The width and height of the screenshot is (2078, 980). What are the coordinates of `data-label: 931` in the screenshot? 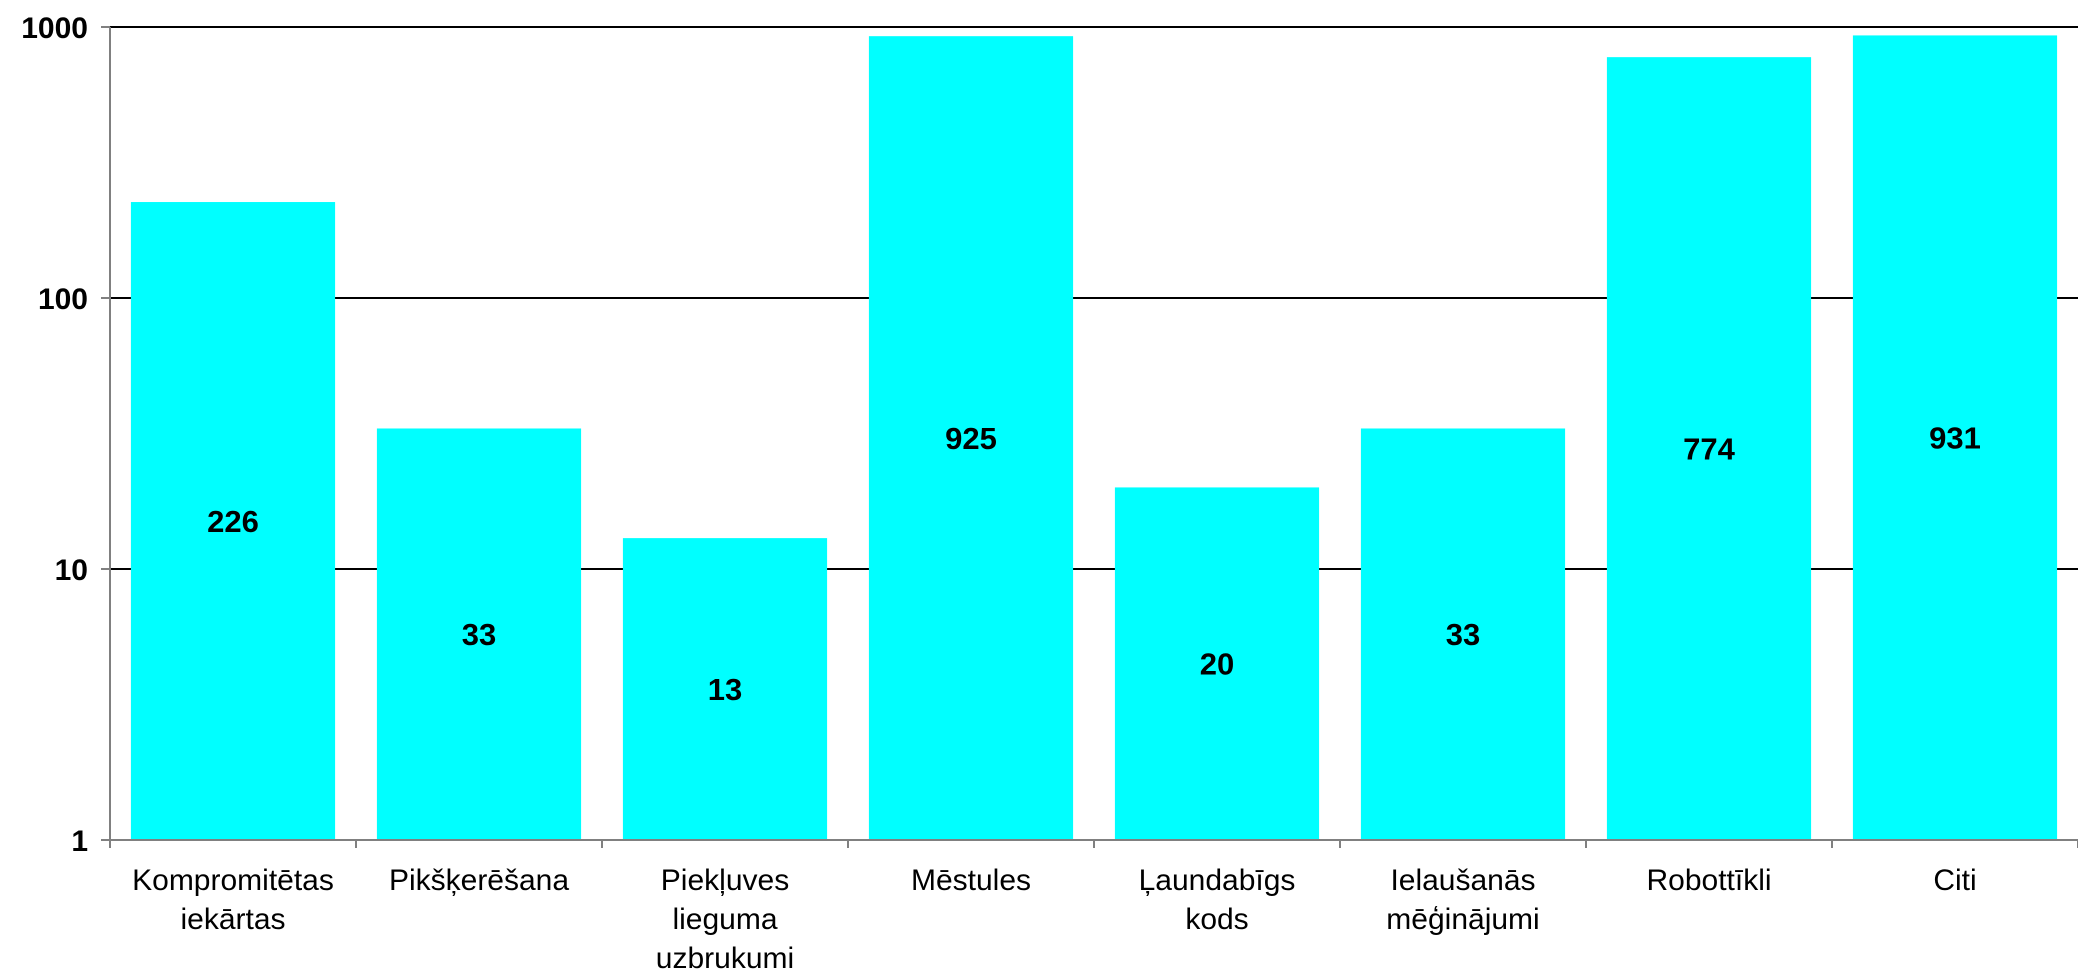 It's located at (1955, 438).